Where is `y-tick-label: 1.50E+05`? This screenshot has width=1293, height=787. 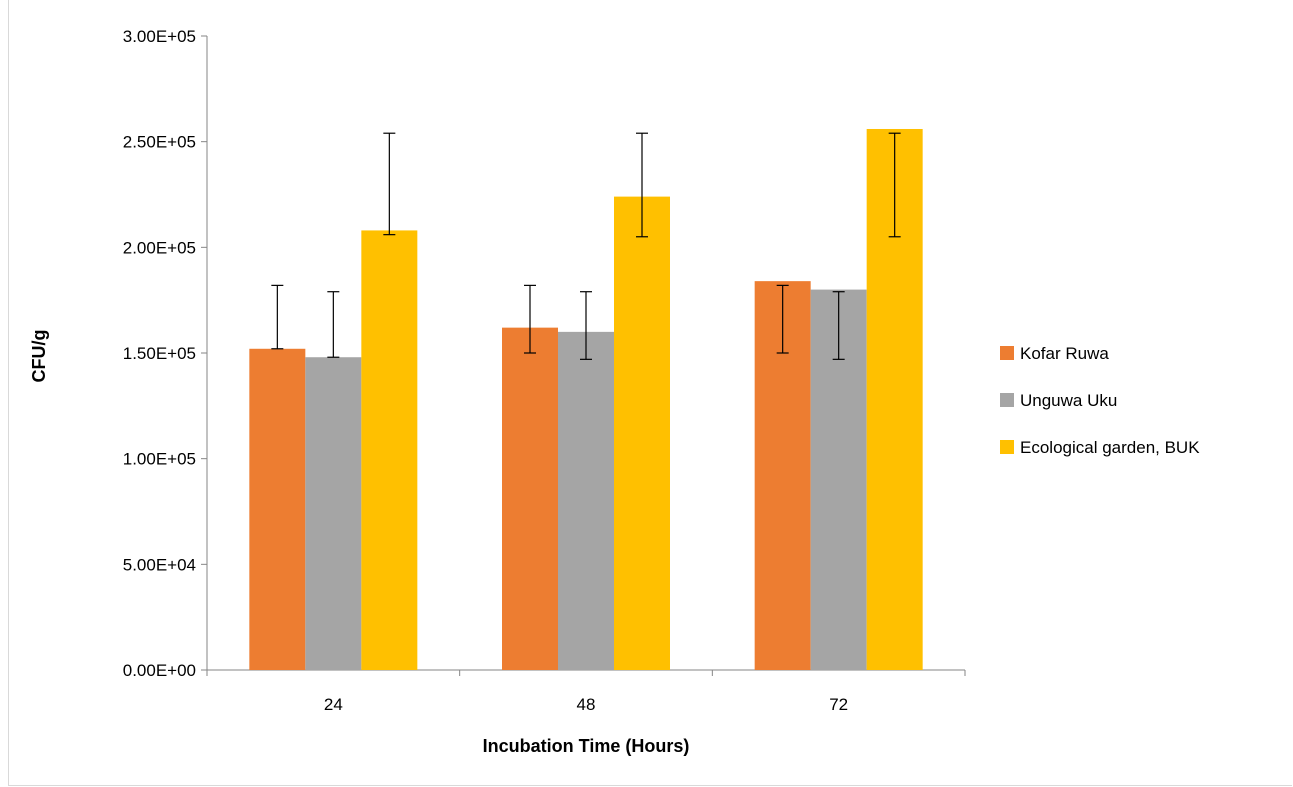
y-tick-label: 1.50E+05 is located at coordinates (159, 353).